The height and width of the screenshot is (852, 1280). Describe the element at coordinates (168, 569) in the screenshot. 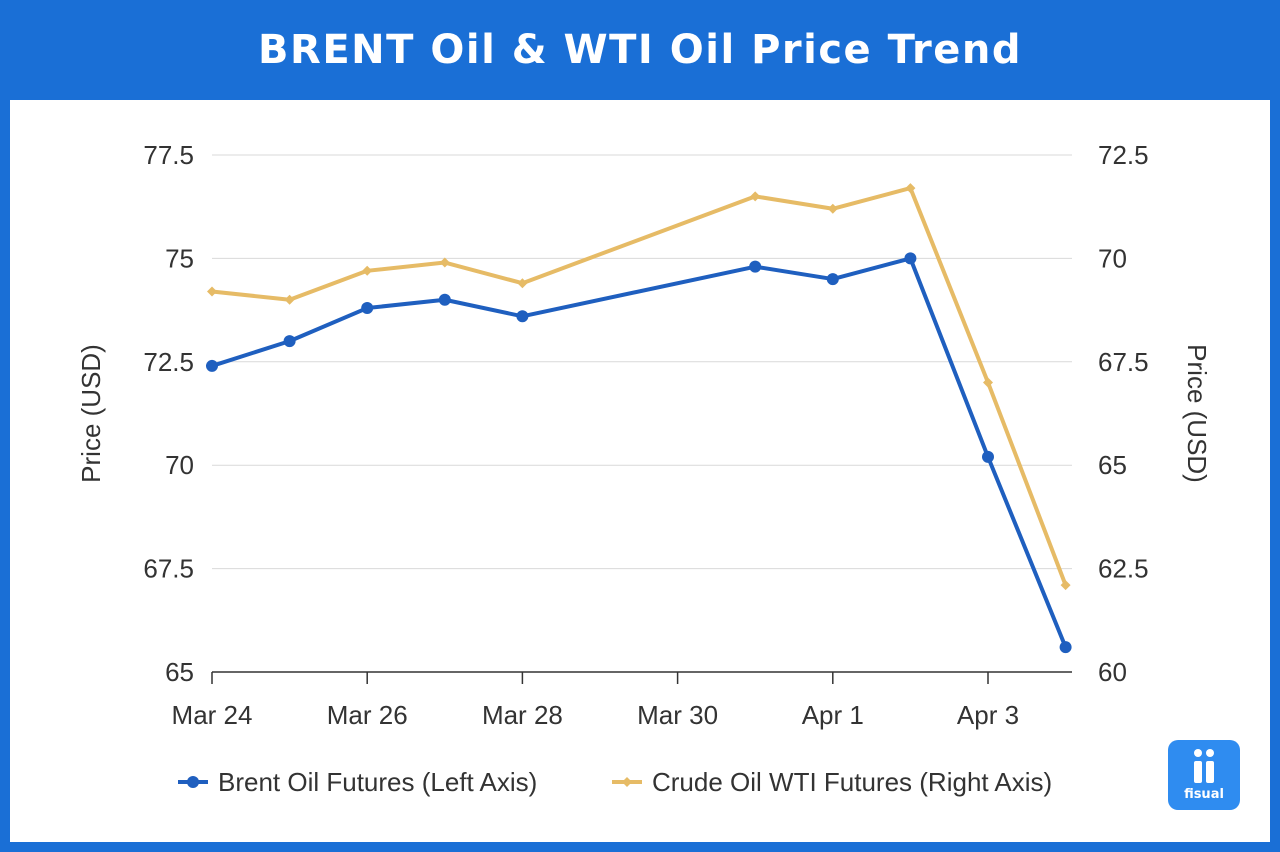

I see `y-tick-label-left: 67.5` at that location.